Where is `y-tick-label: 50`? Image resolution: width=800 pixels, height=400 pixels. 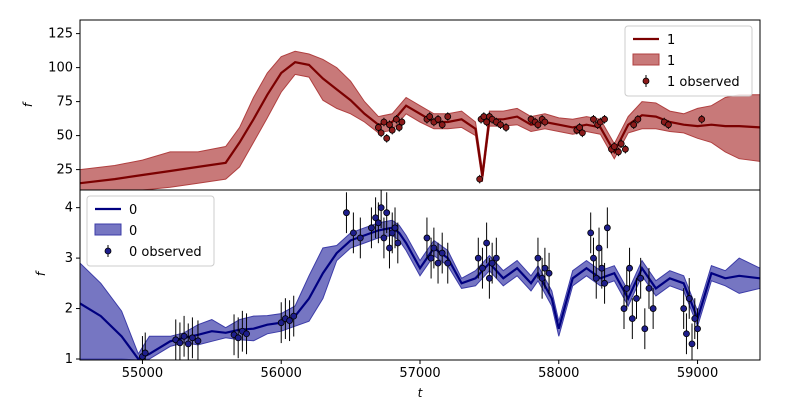 y-tick-label: 50 is located at coordinates (64, 136).